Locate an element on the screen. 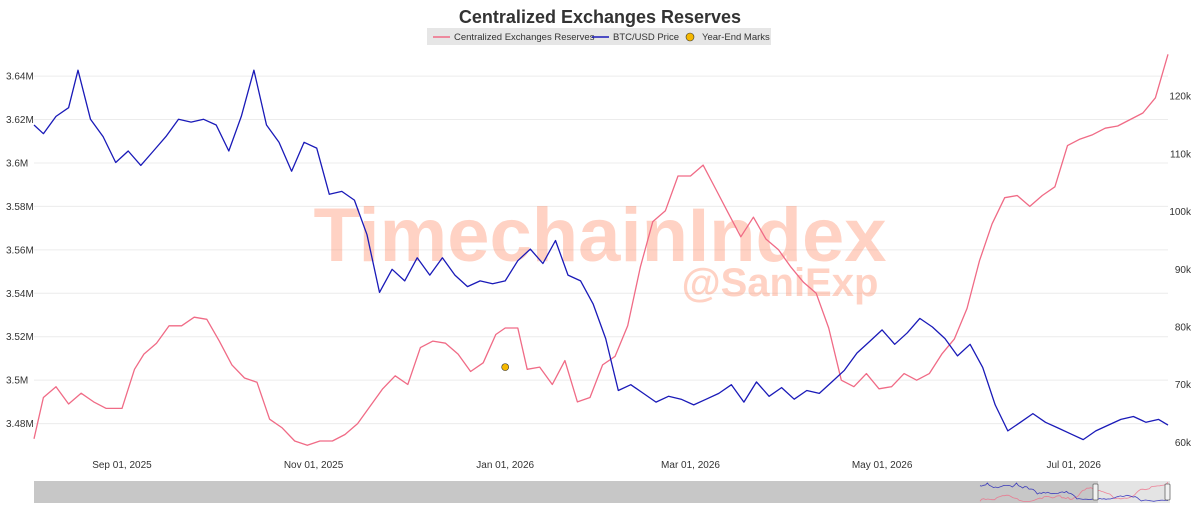  legend-item-reserves: Centralized Exchanges Reserves is located at coordinates (514, 37).